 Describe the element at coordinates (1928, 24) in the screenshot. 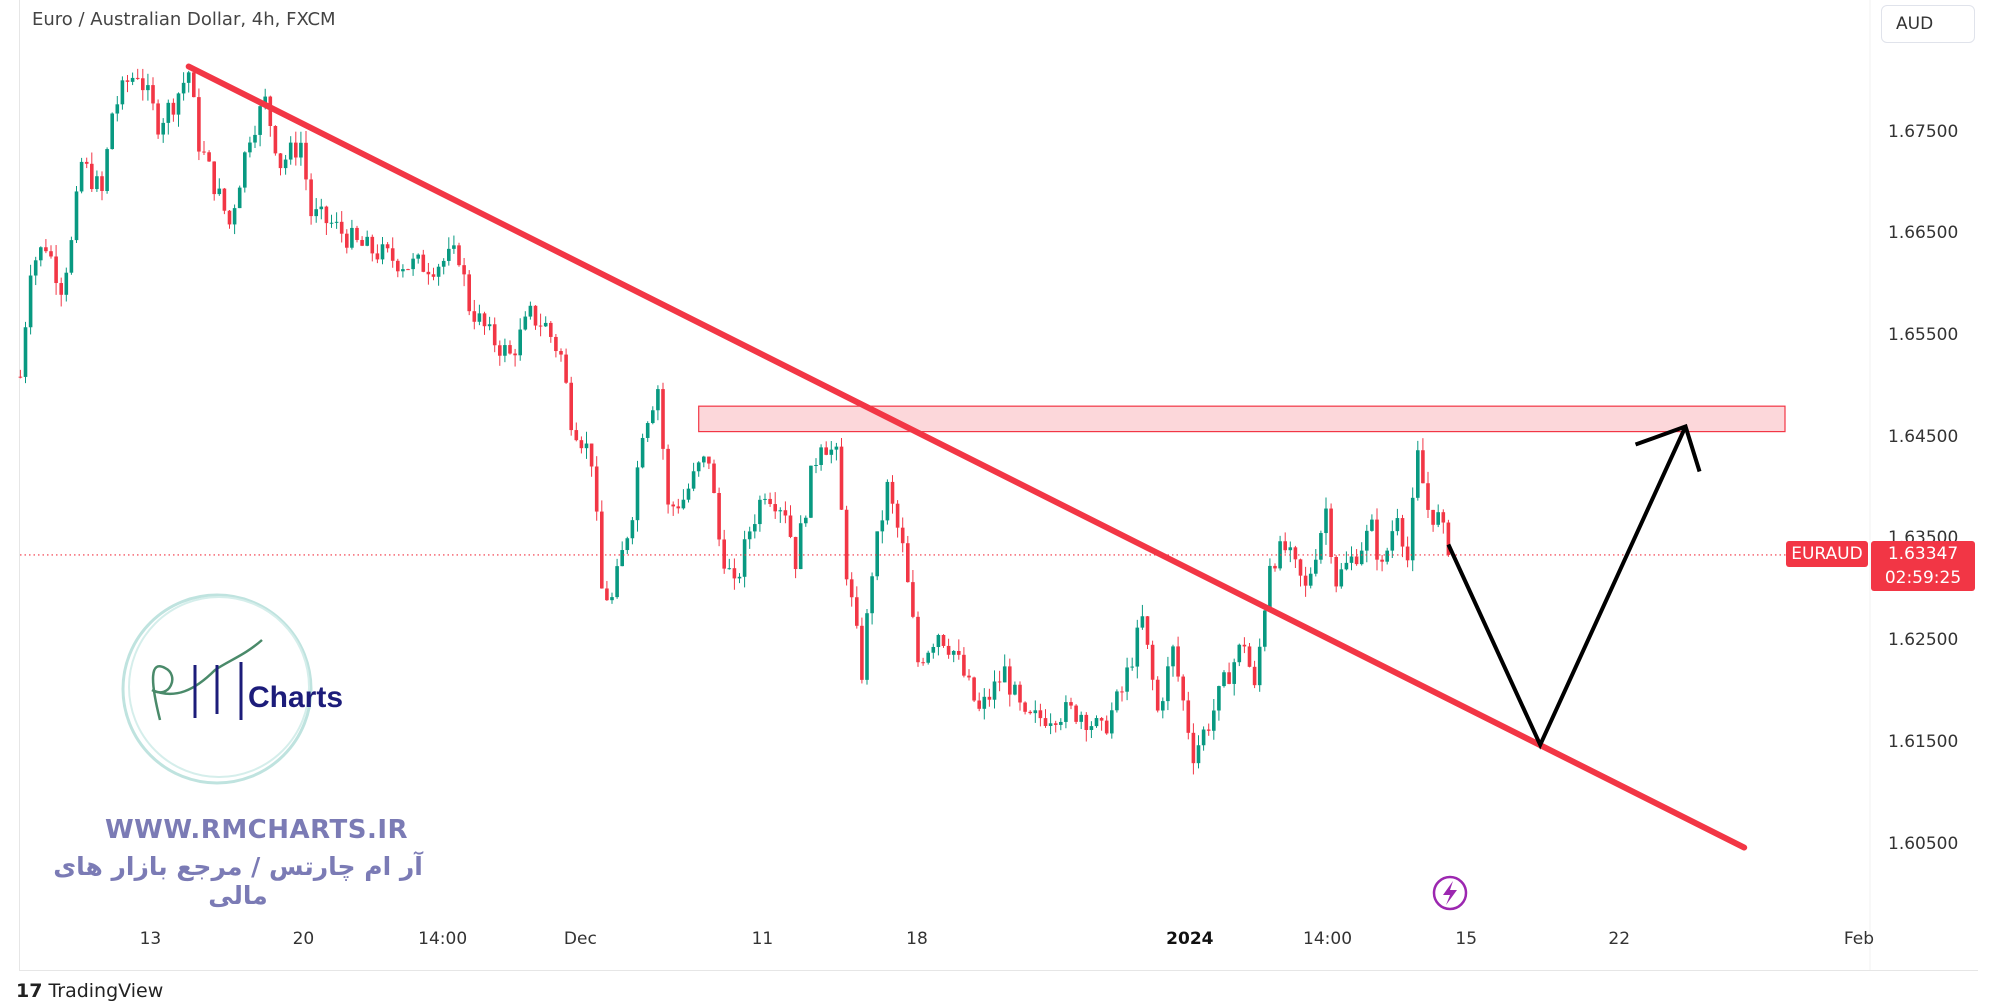

I see `currency-button: AUD` at that location.